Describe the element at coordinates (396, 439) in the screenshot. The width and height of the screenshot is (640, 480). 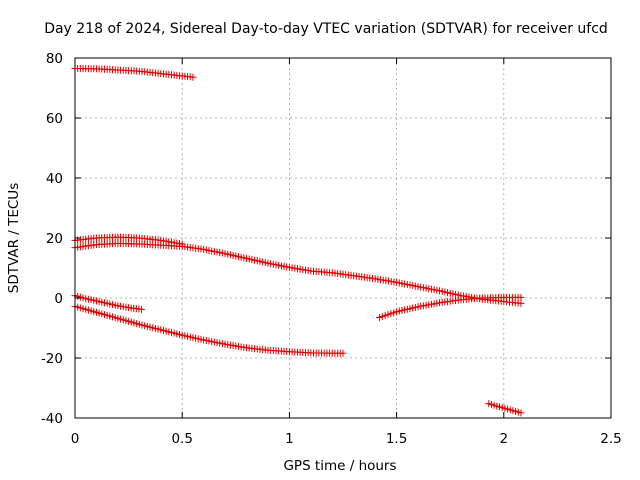
I see `x-tick-label: 1.5` at that location.